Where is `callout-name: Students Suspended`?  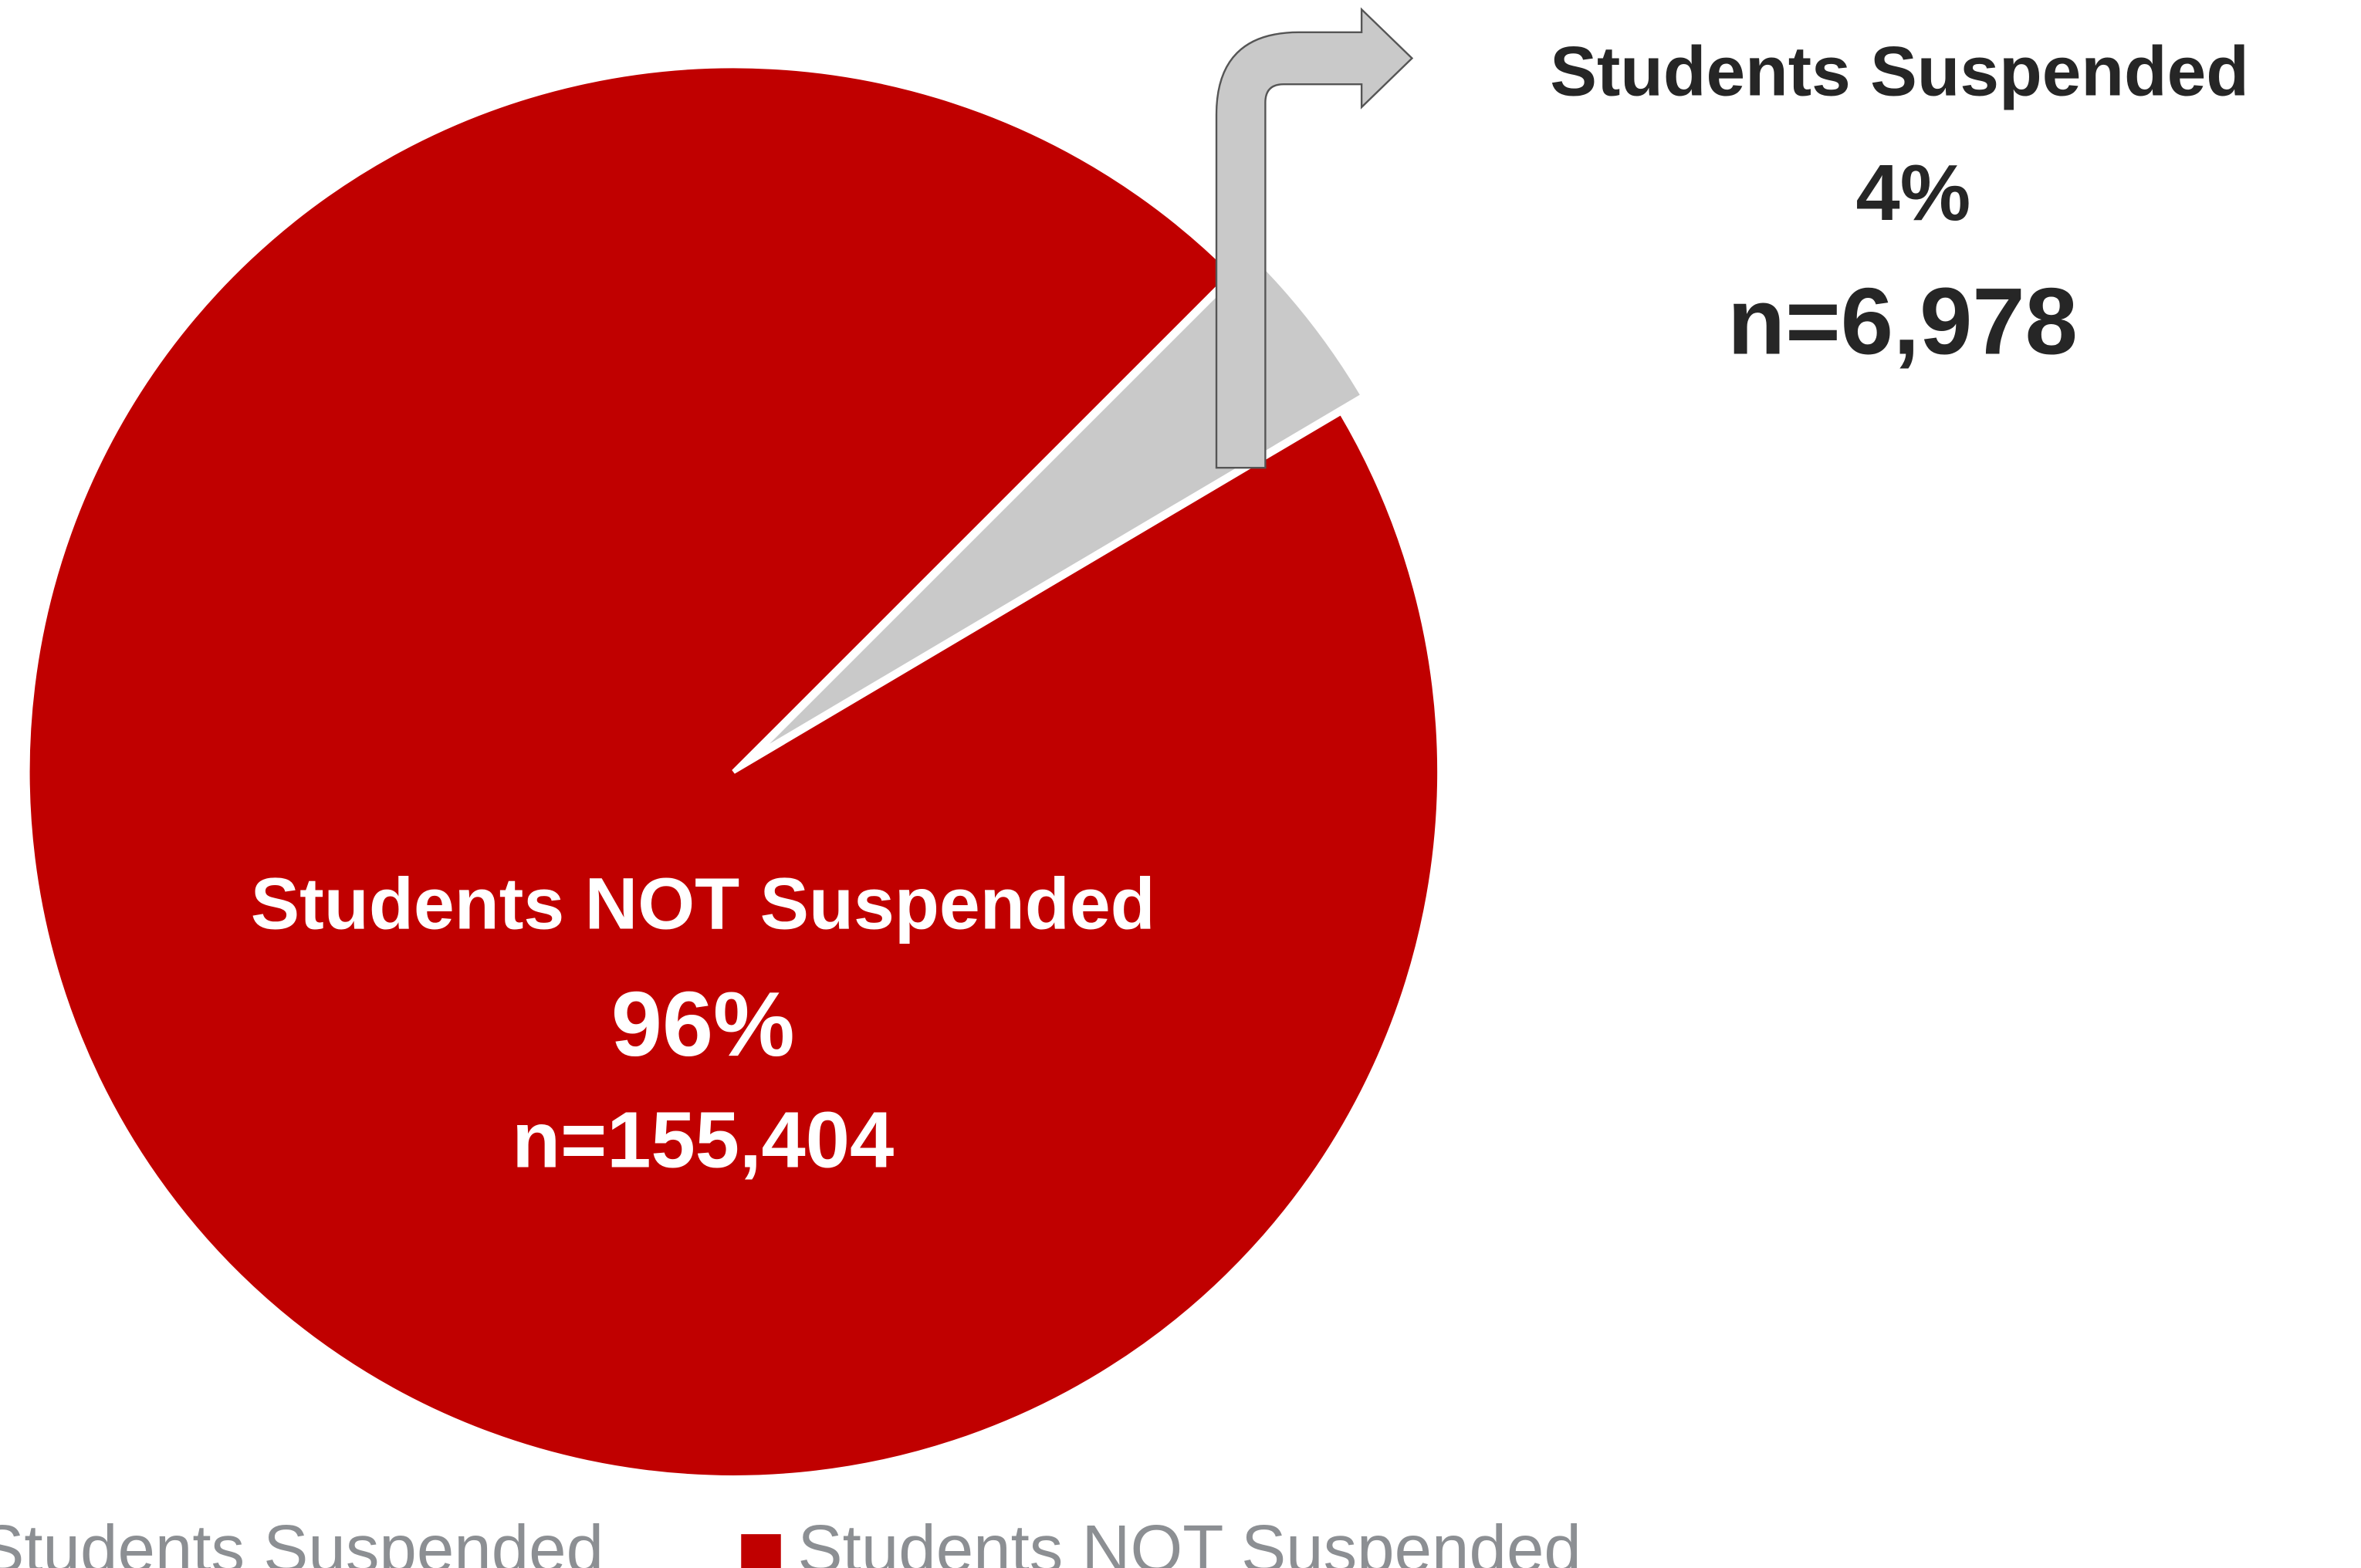 callout-name: Students Suspended is located at coordinates (1899, 71).